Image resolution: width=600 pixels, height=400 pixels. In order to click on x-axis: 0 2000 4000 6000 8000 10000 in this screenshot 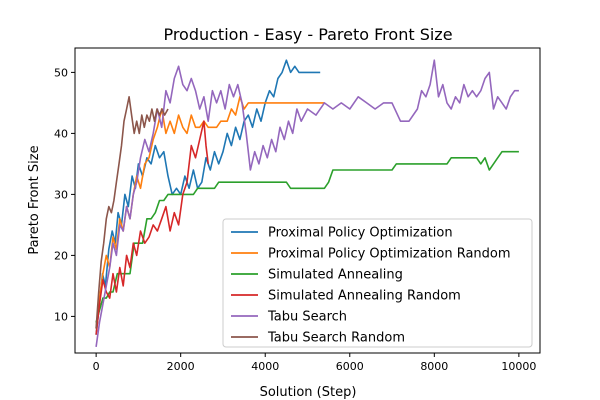, I will do `click(314, 363)`.